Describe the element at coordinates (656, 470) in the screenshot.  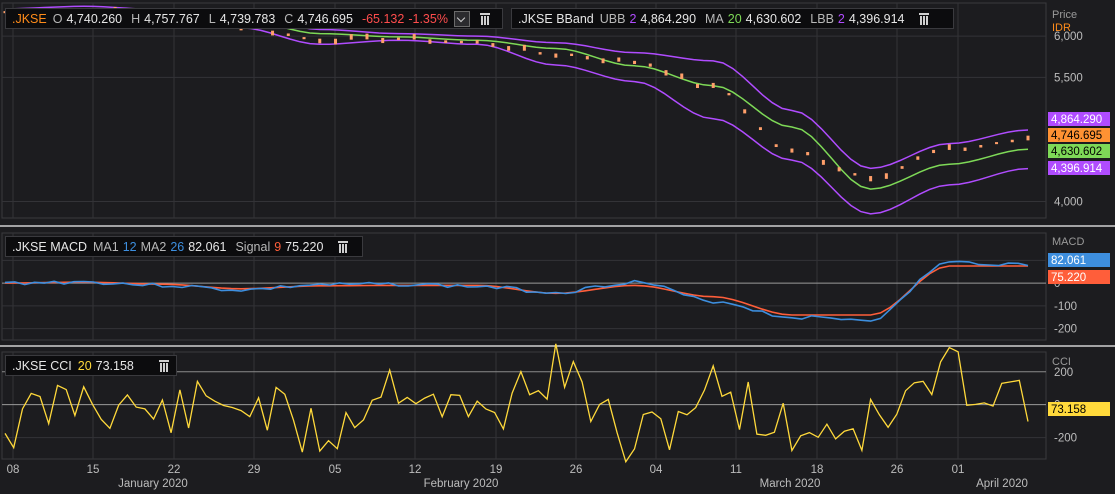
I see `x-tick-label: 04` at that location.